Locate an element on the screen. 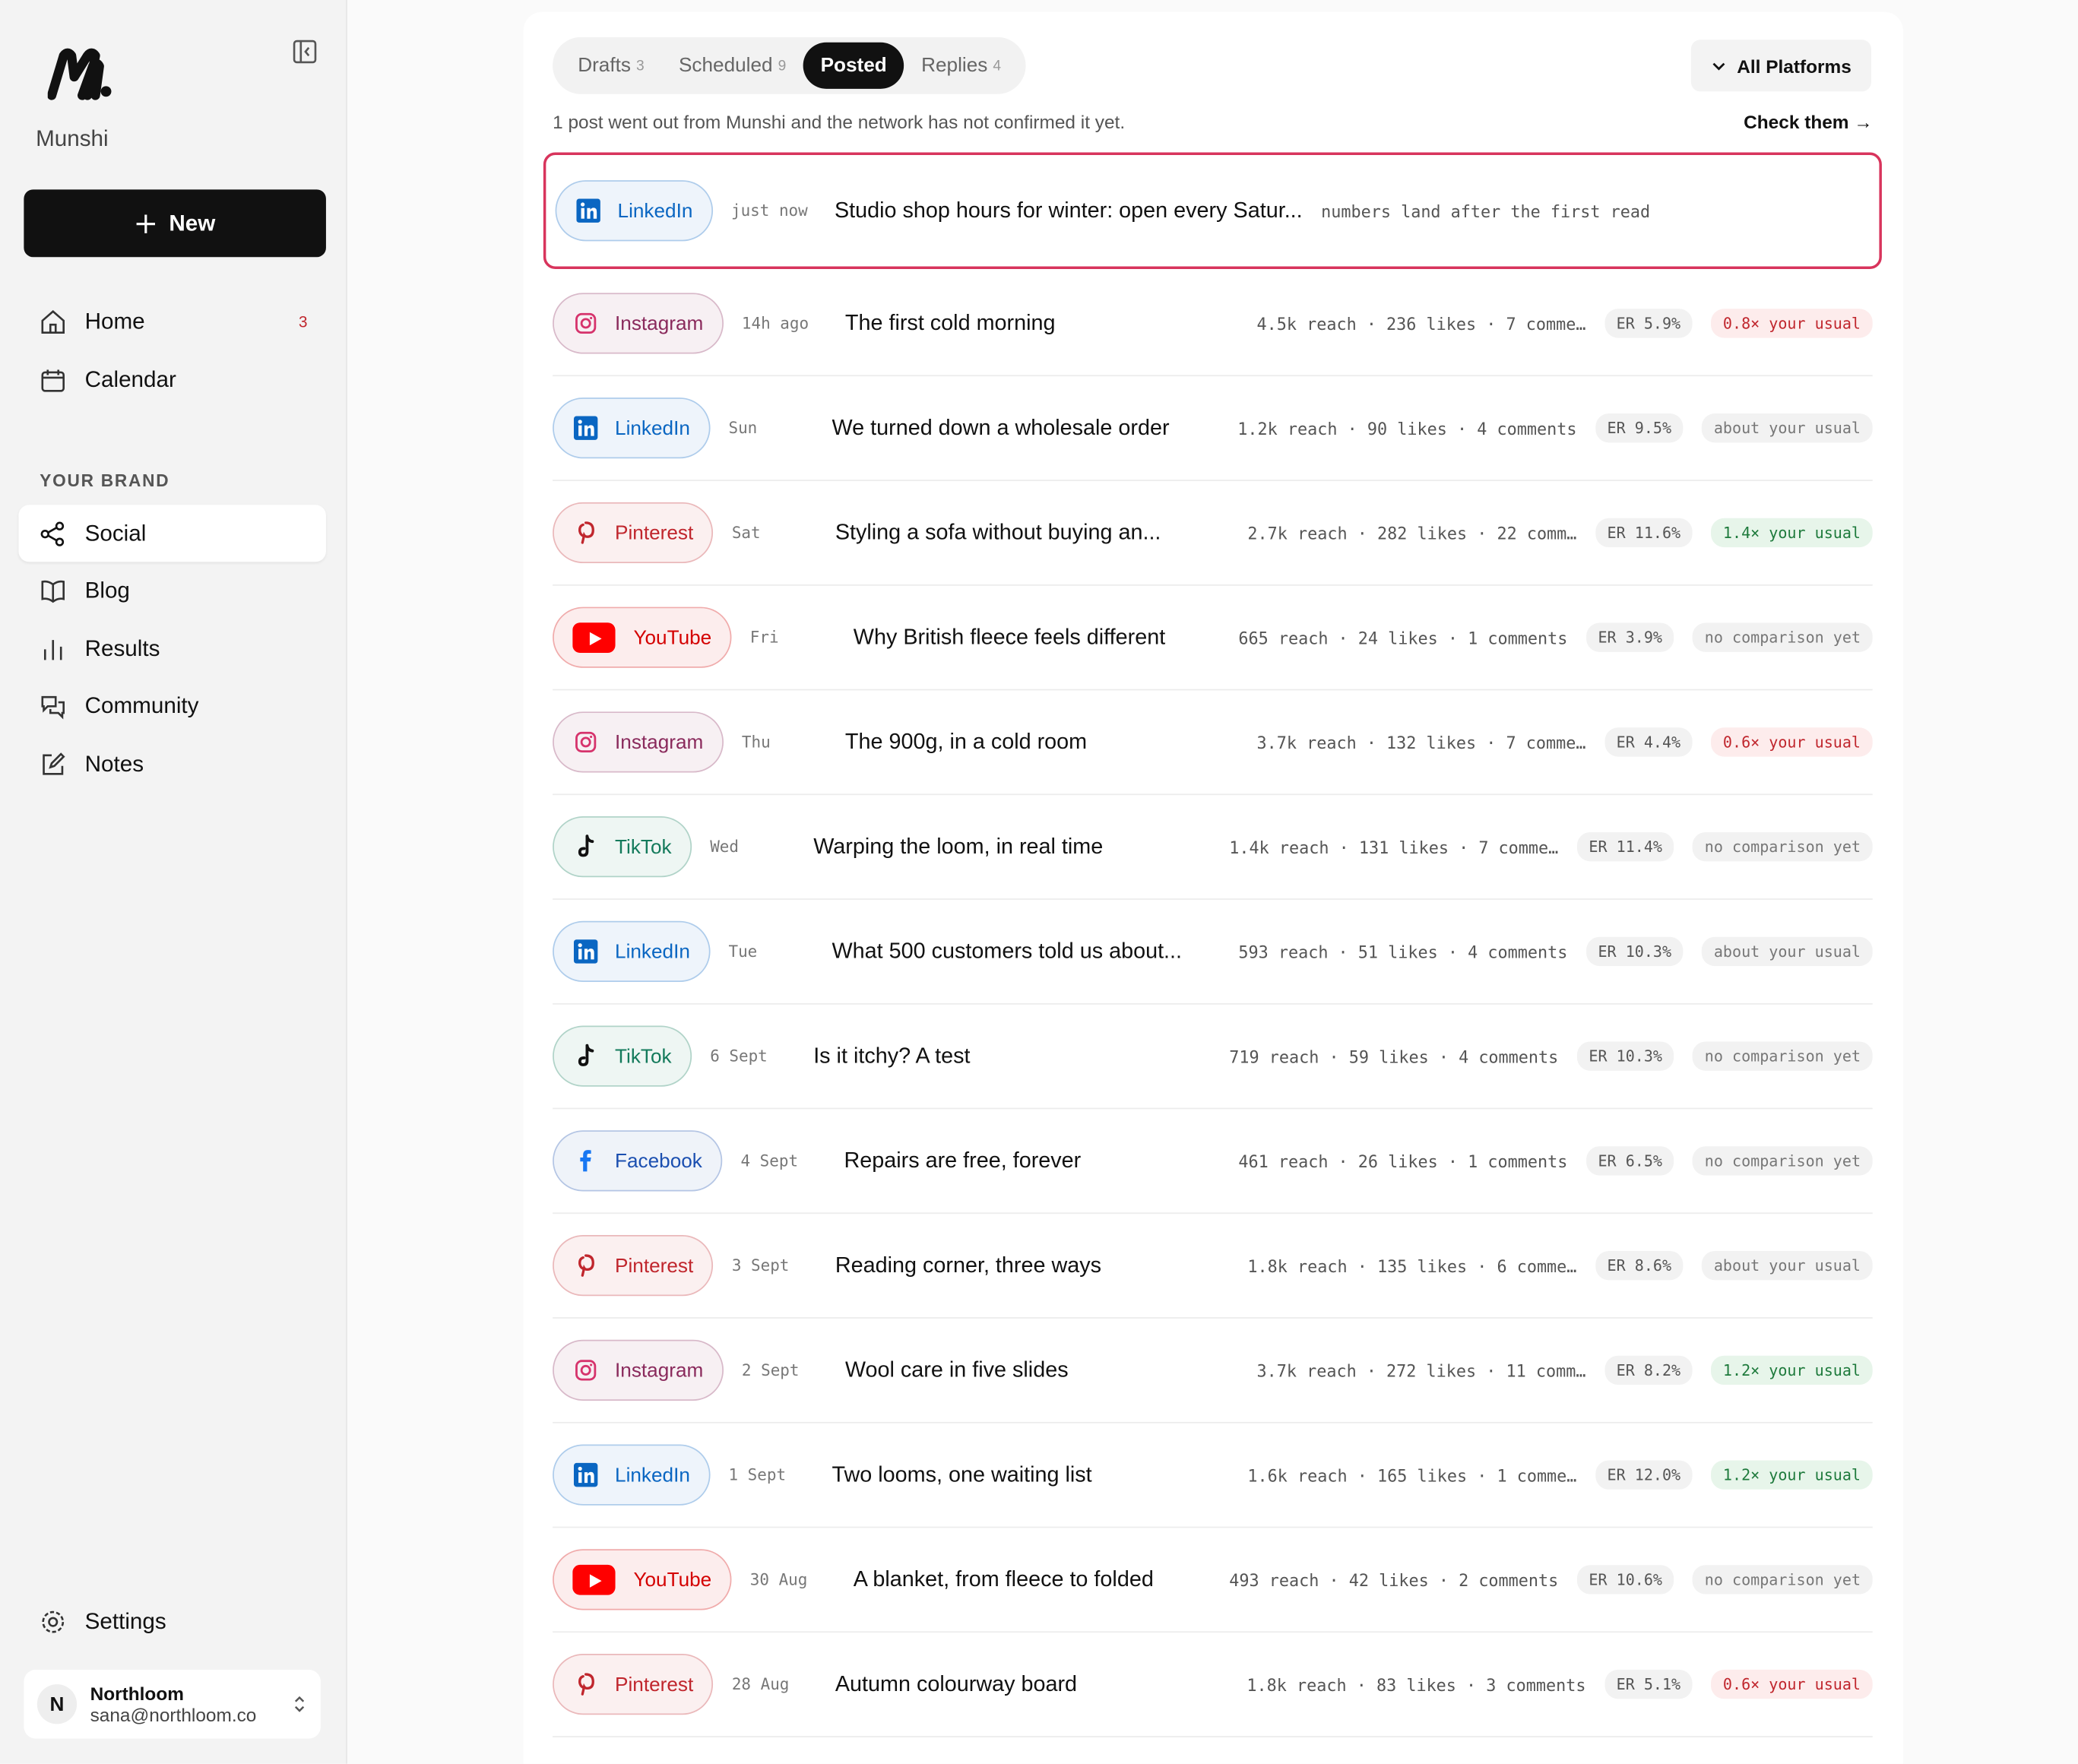 The height and width of the screenshot is (1764, 2078). usual-comparison: 1.2× your usual is located at coordinates (1792, 1475).